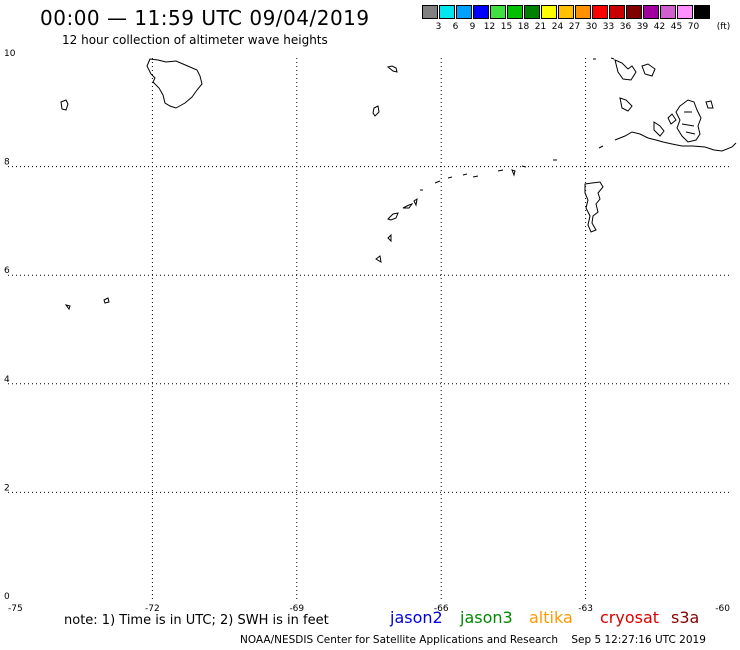 This screenshot has width=740, height=650. Describe the element at coordinates (664, 98) in the screenshot. I see `coast-northeast` at that location.